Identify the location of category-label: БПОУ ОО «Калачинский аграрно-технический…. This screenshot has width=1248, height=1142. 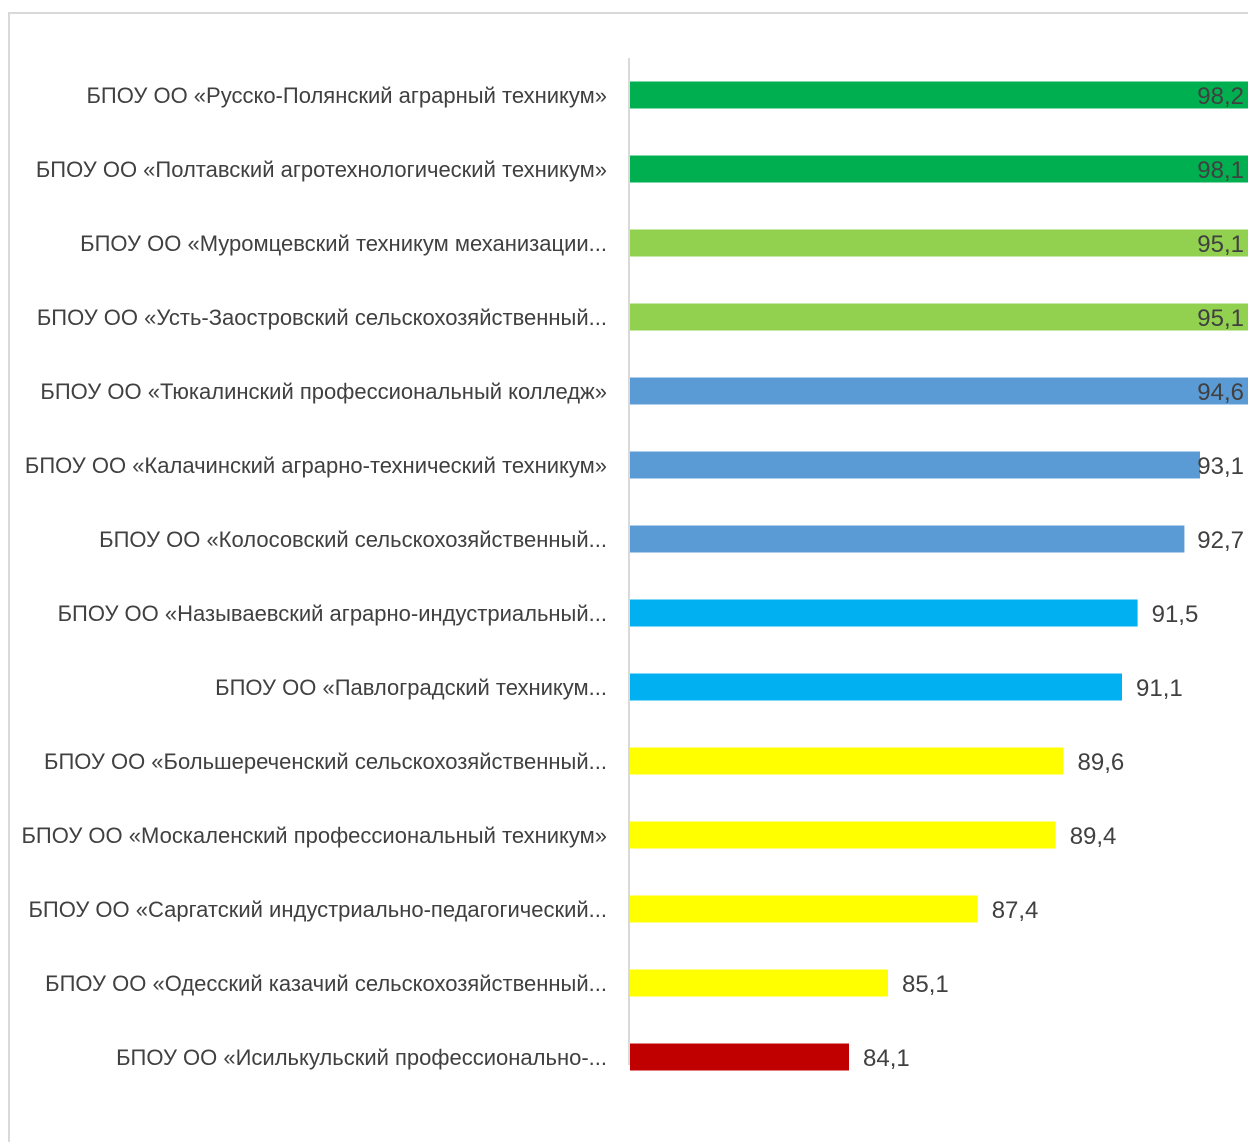
(316, 465).